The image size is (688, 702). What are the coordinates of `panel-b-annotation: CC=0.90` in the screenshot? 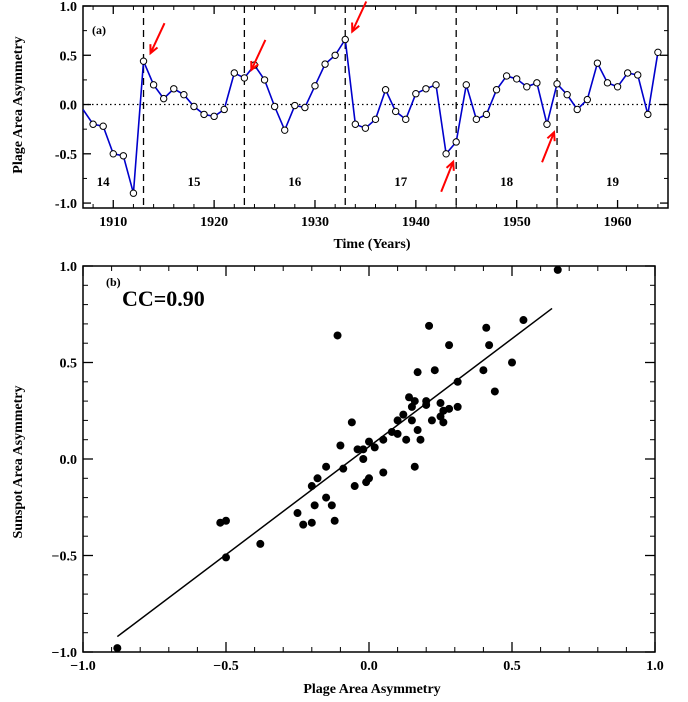 It's located at (163, 298).